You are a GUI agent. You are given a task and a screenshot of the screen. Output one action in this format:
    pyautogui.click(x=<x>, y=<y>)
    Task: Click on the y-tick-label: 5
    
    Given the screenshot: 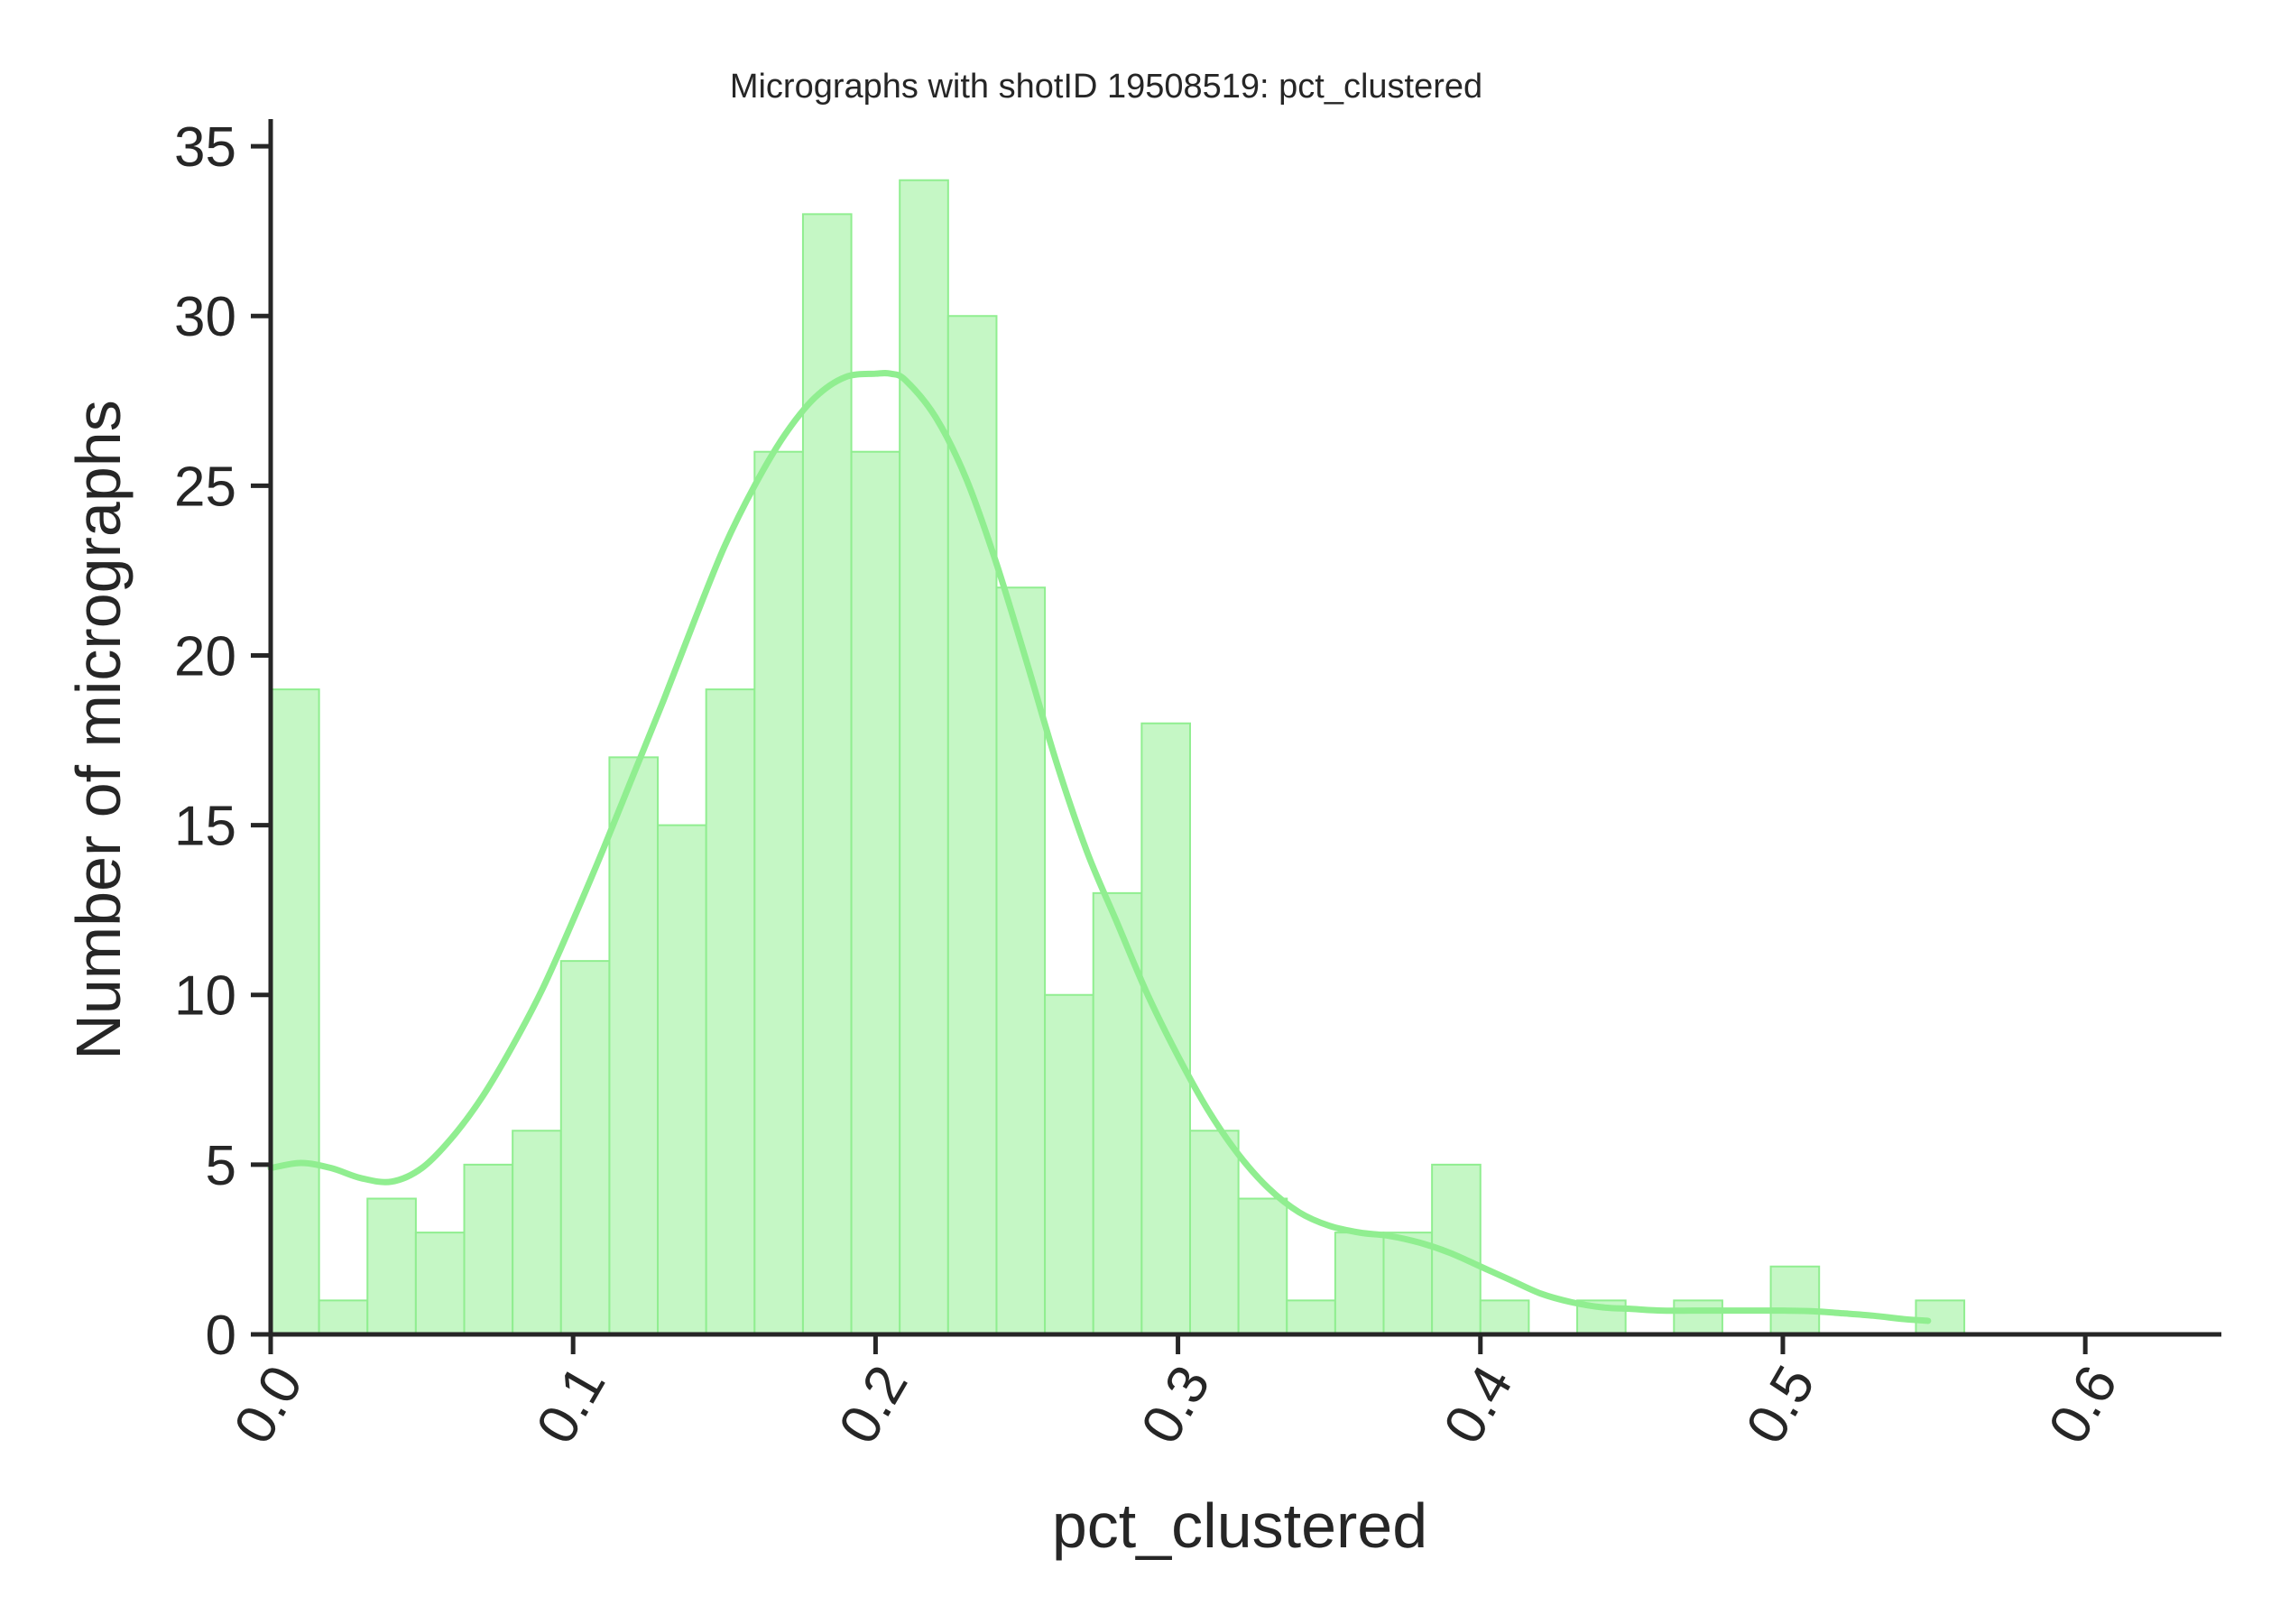 What is the action you would take?
    pyautogui.click(x=221, y=1166)
    